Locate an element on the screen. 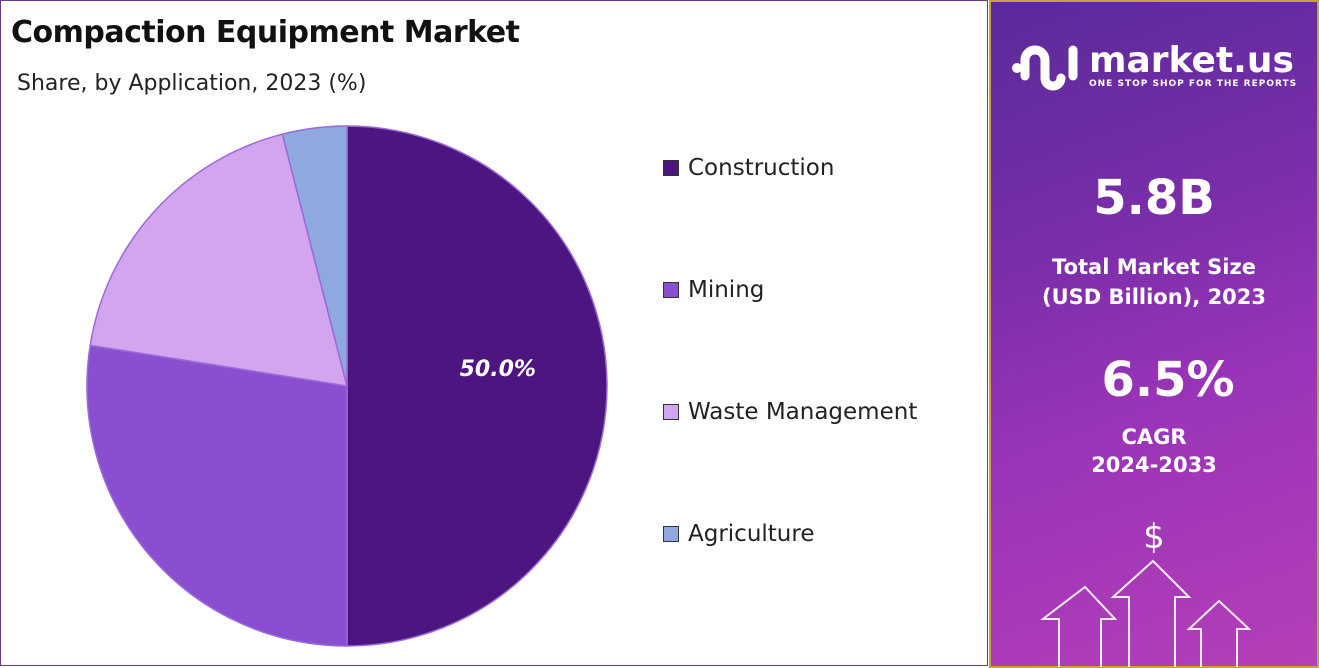  legend-item: Mining is located at coordinates (713, 290).